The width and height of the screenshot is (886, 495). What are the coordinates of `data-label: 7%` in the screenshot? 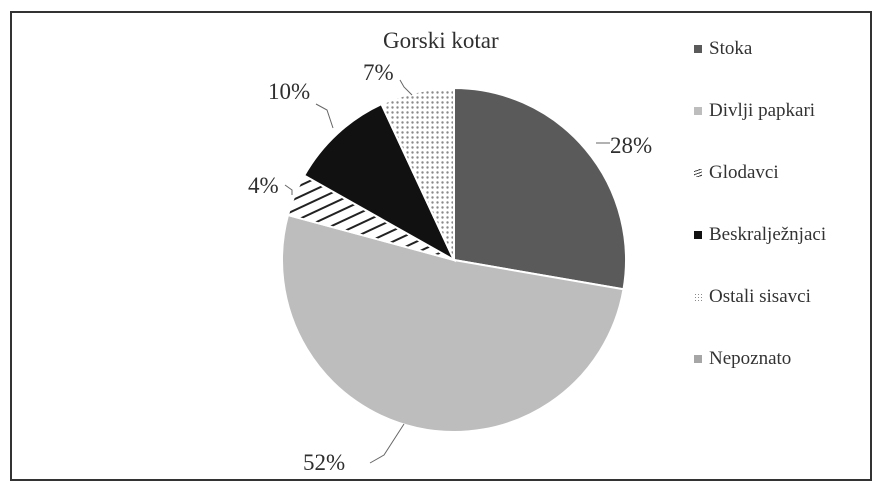 It's located at (378, 72).